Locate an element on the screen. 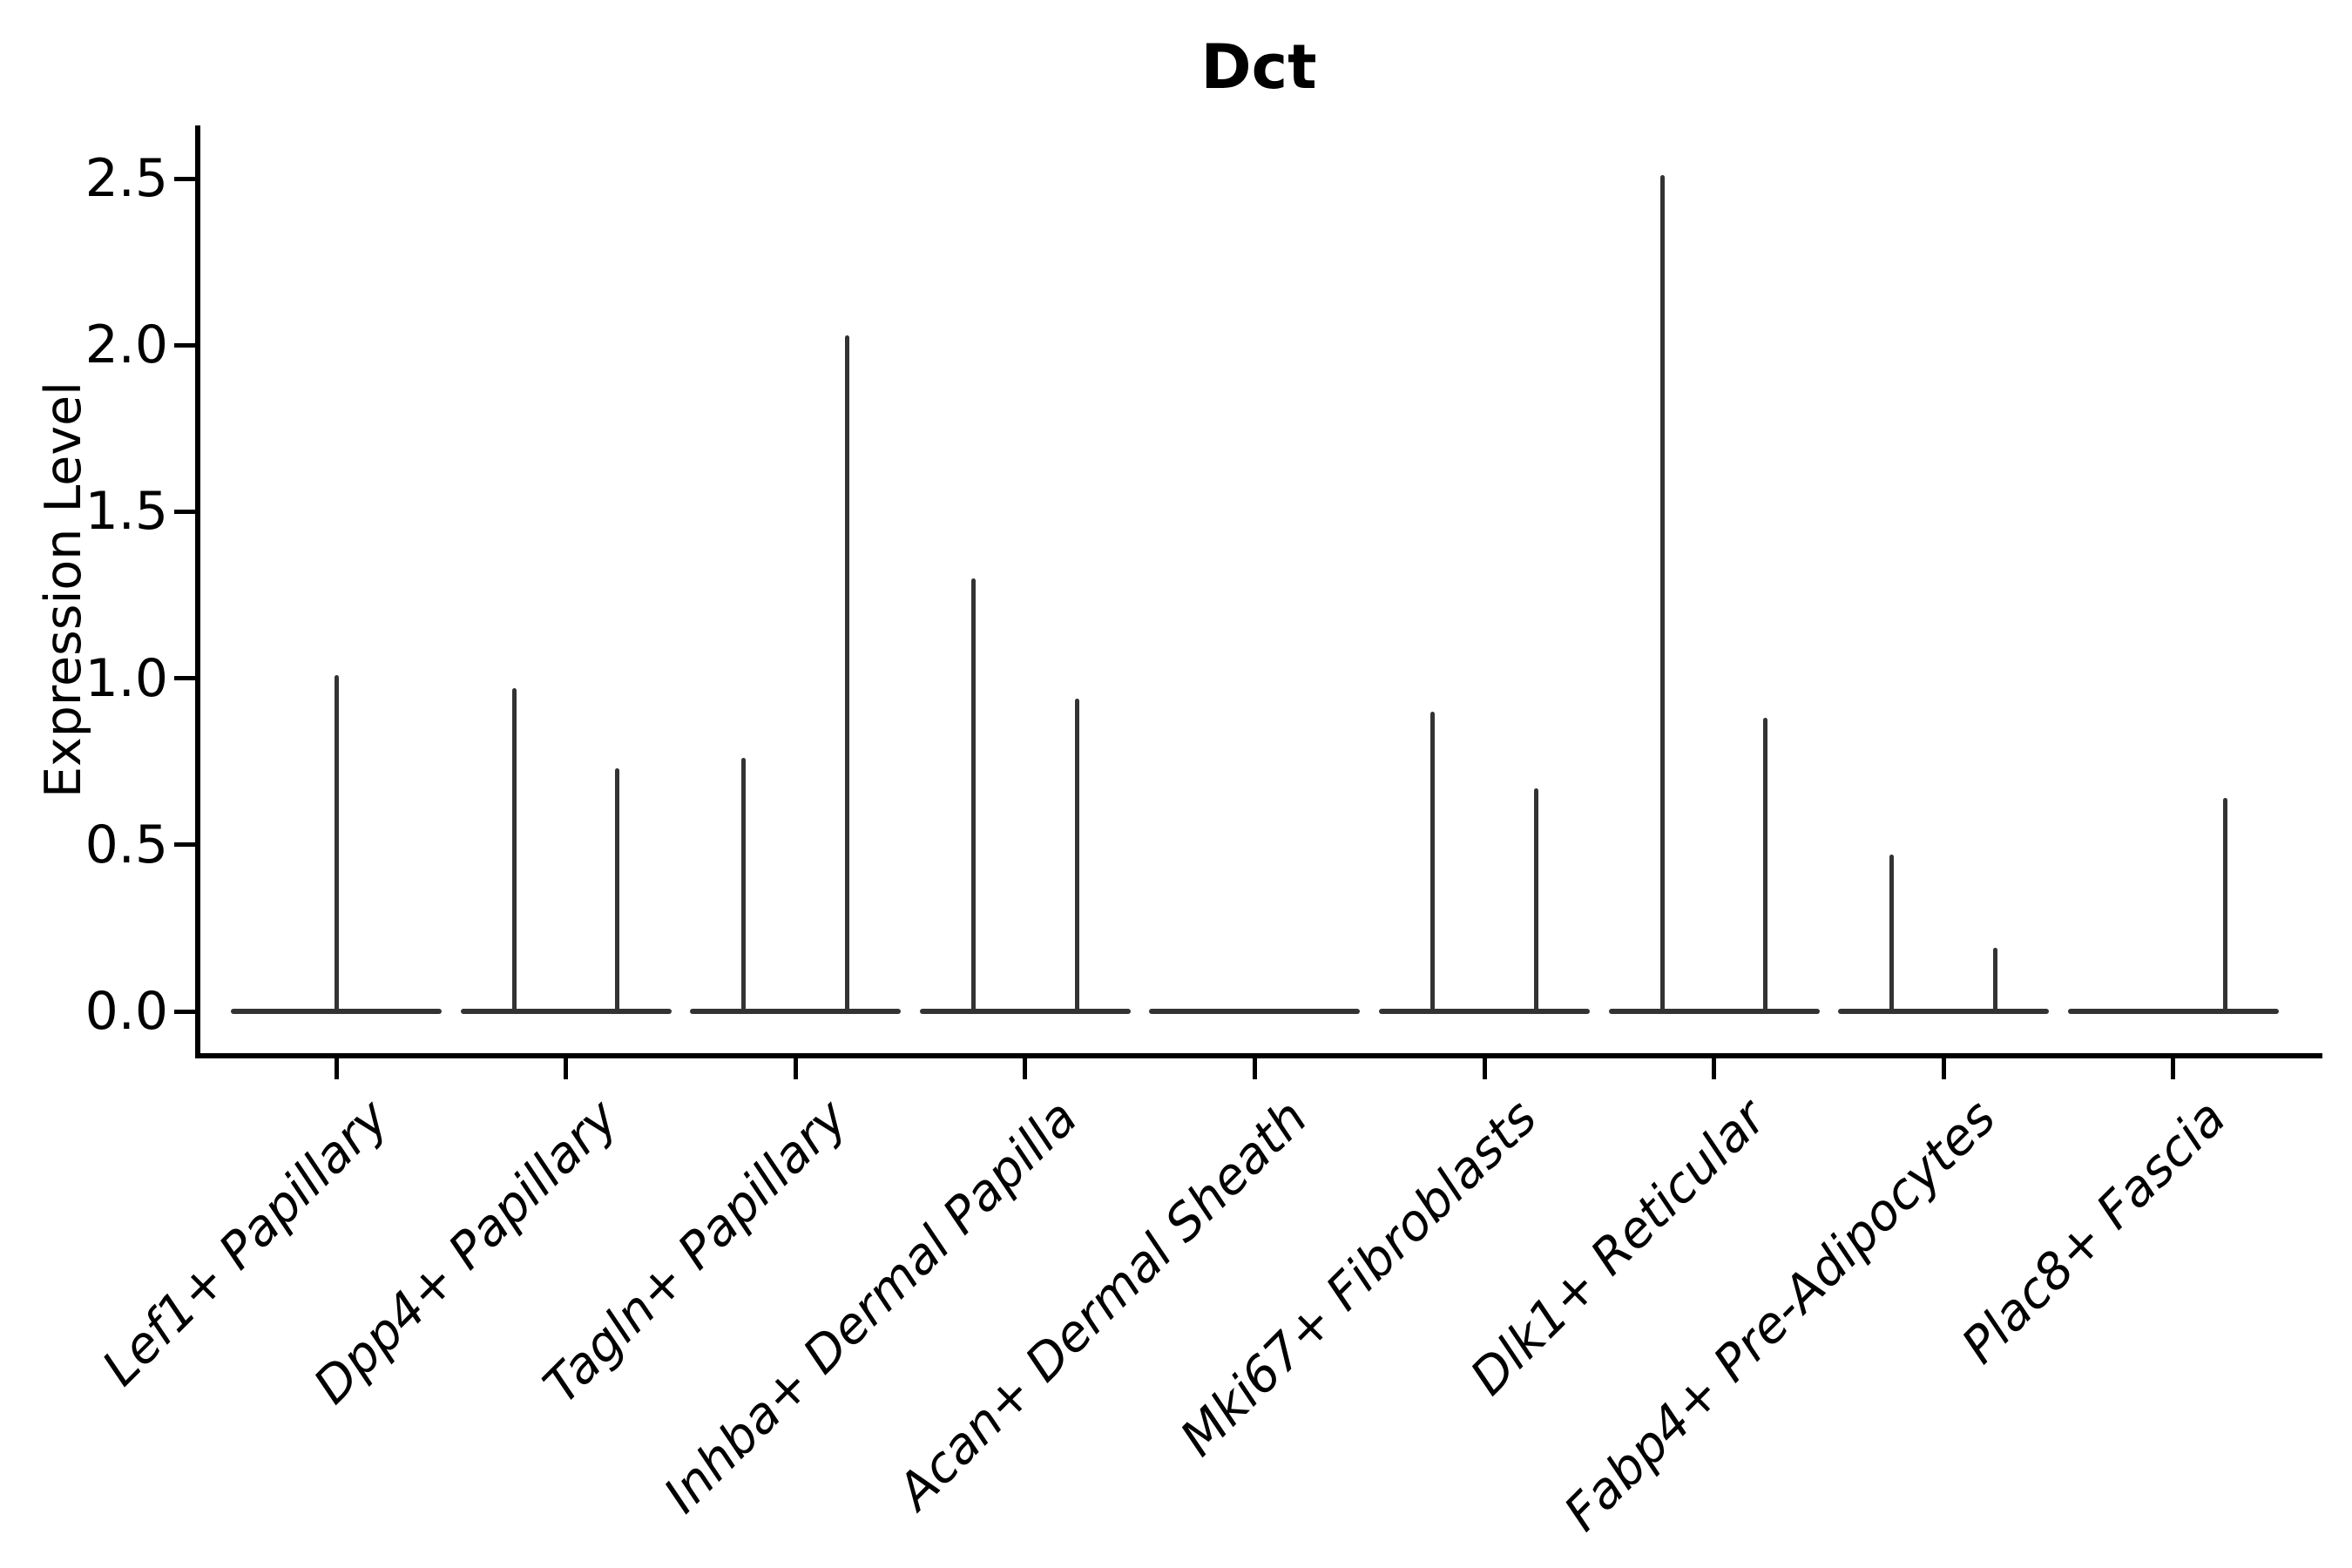  y-tick-label: 2.0 is located at coordinates (126, 345).